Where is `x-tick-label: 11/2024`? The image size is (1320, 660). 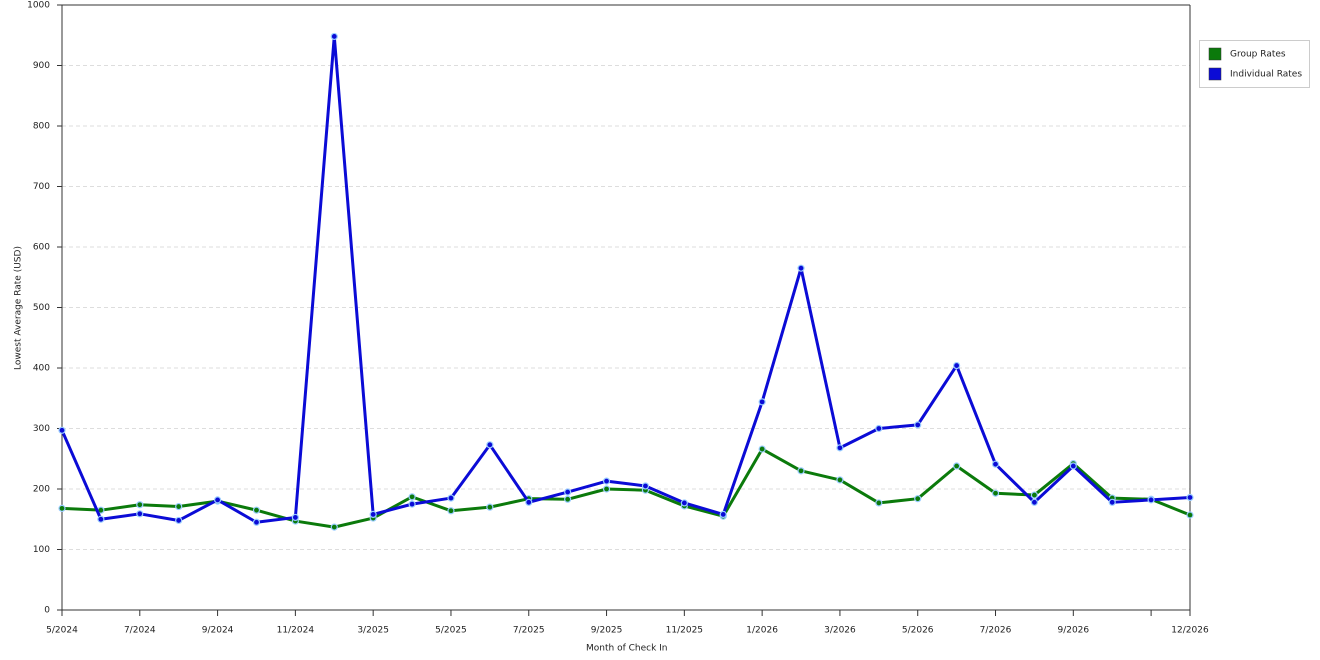
x-tick-label: 11/2024 is located at coordinates (296, 631).